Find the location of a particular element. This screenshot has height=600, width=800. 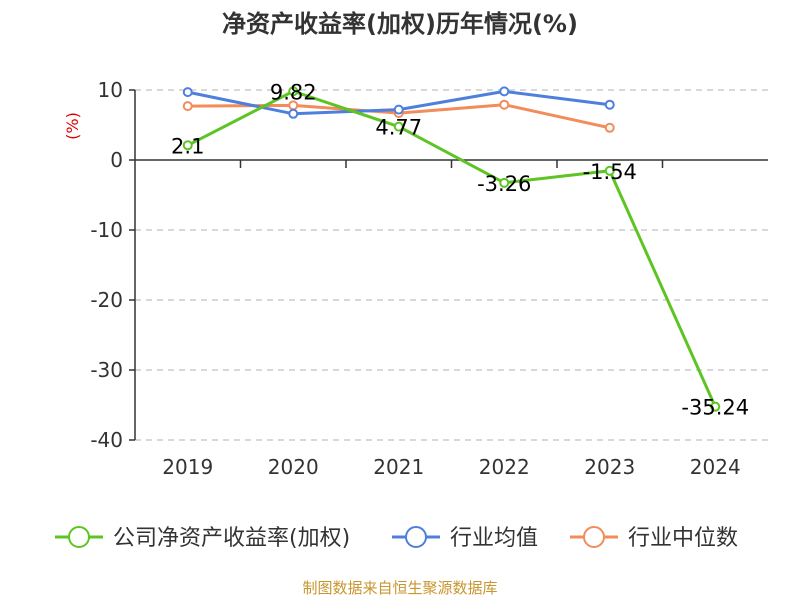

data-label: -1.54 is located at coordinates (610, 172).